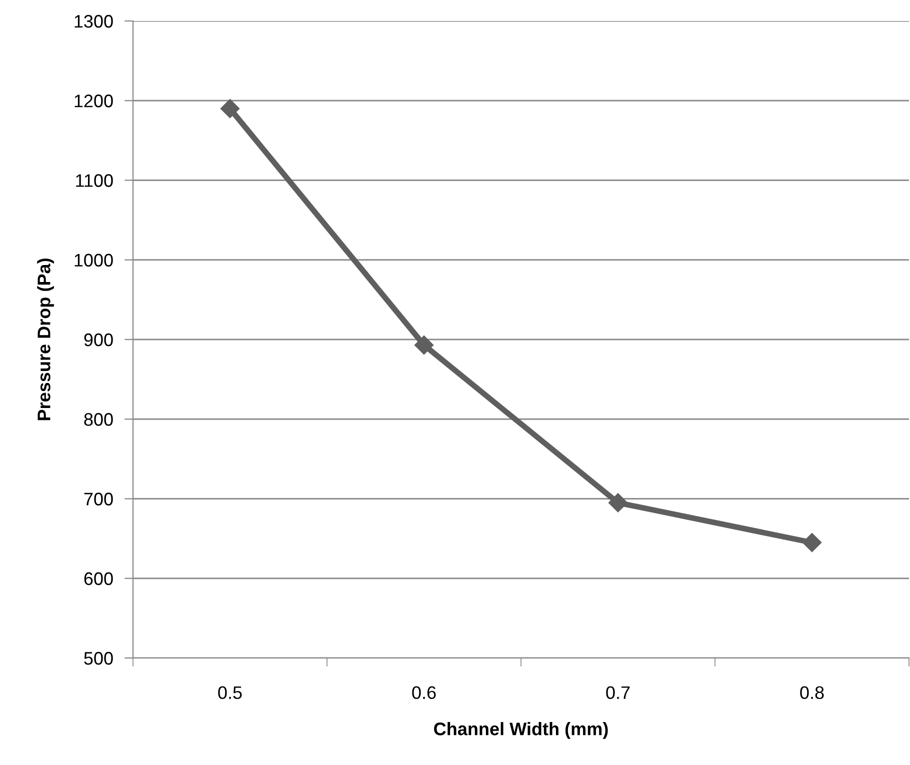  What do you see at coordinates (98, 419) in the screenshot?
I see `y-tick-label: 800` at bounding box center [98, 419].